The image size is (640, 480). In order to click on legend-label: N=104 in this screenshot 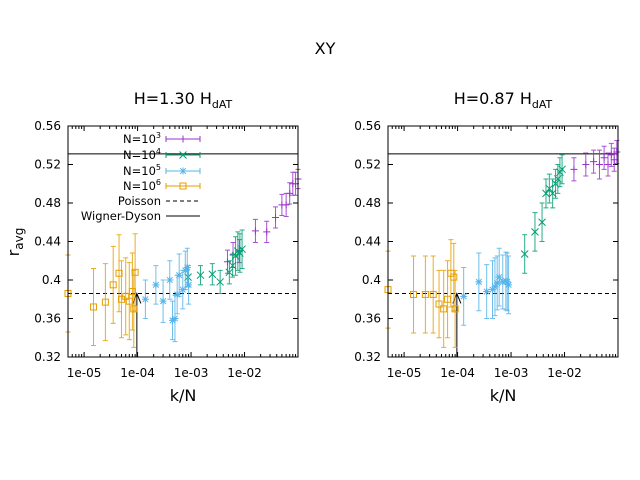, I will do `click(142, 154)`.